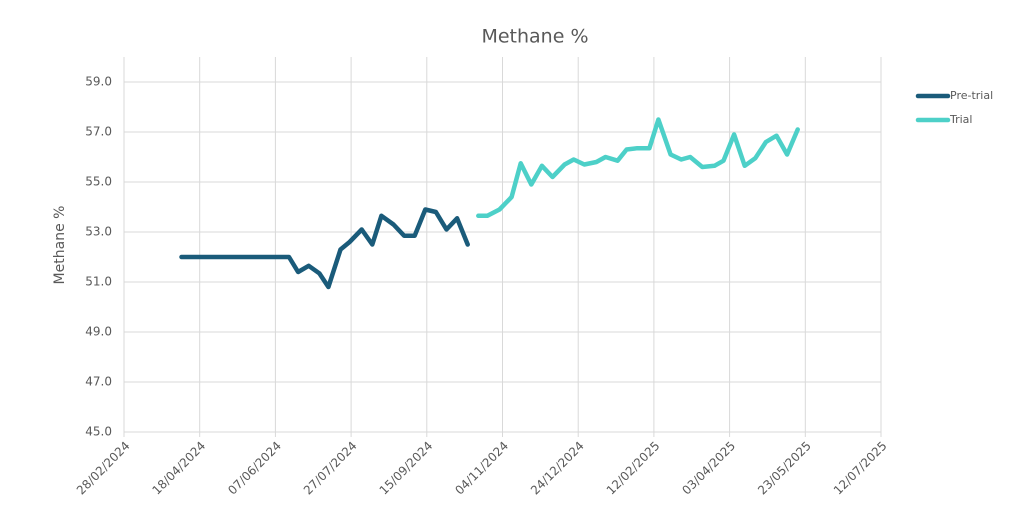 Image resolution: width=1024 pixels, height=523 pixels. What do you see at coordinates (98, 132) in the screenshot?
I see `y-tick-label: 57.0` at bounding box center [98, 132].